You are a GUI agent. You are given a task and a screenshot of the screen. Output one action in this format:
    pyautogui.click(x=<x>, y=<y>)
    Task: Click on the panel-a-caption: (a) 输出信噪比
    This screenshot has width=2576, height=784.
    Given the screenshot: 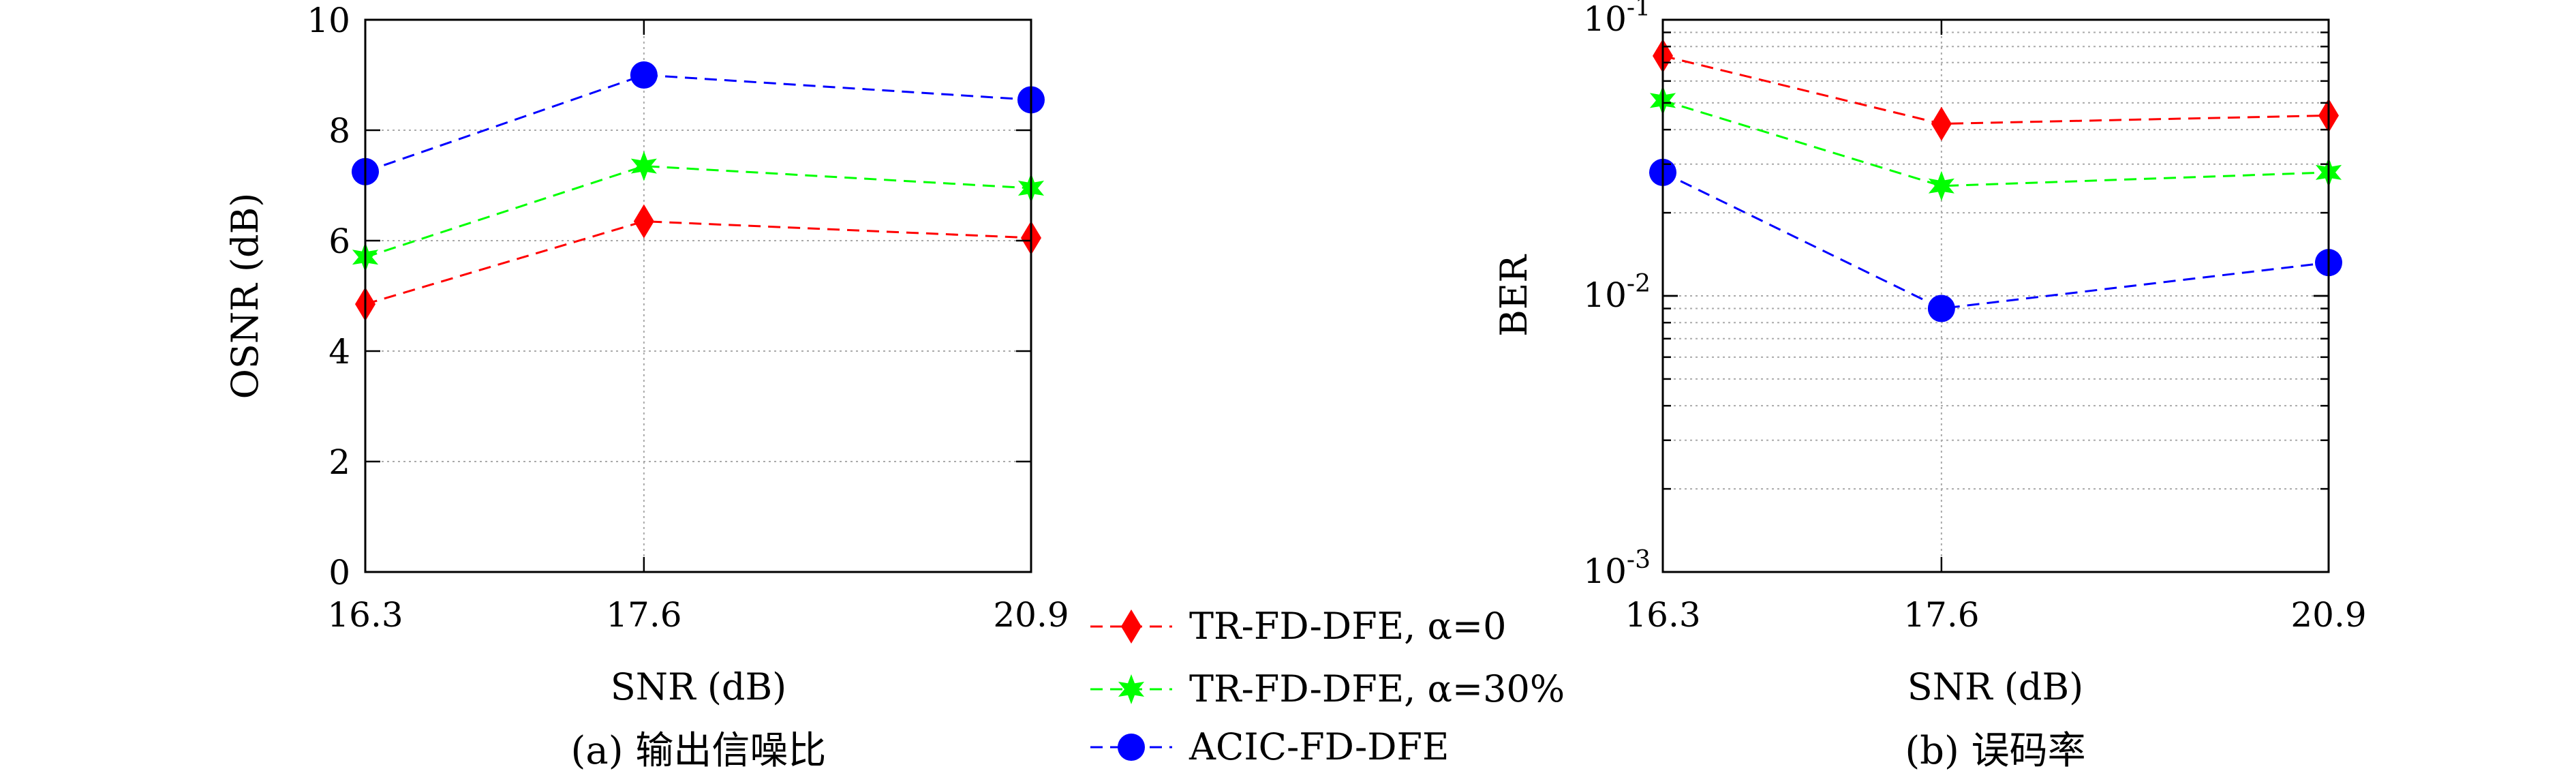 What is the action you would take?
    pyautogui.click(x=699, y=751)
    